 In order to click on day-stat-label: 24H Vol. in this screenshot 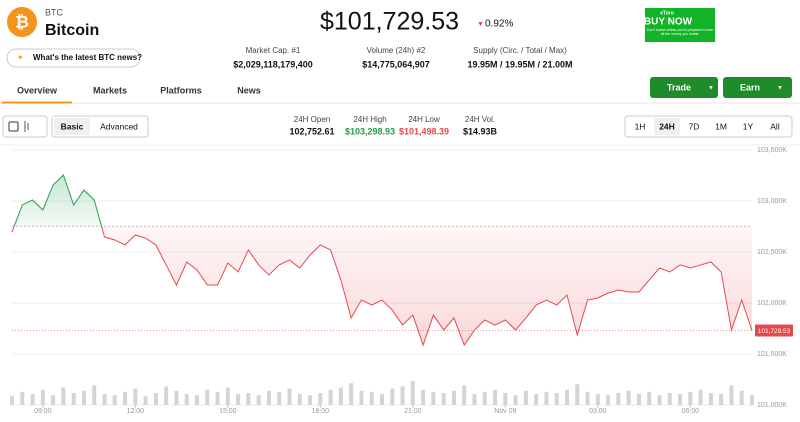, I will do `click(480, 119)`.